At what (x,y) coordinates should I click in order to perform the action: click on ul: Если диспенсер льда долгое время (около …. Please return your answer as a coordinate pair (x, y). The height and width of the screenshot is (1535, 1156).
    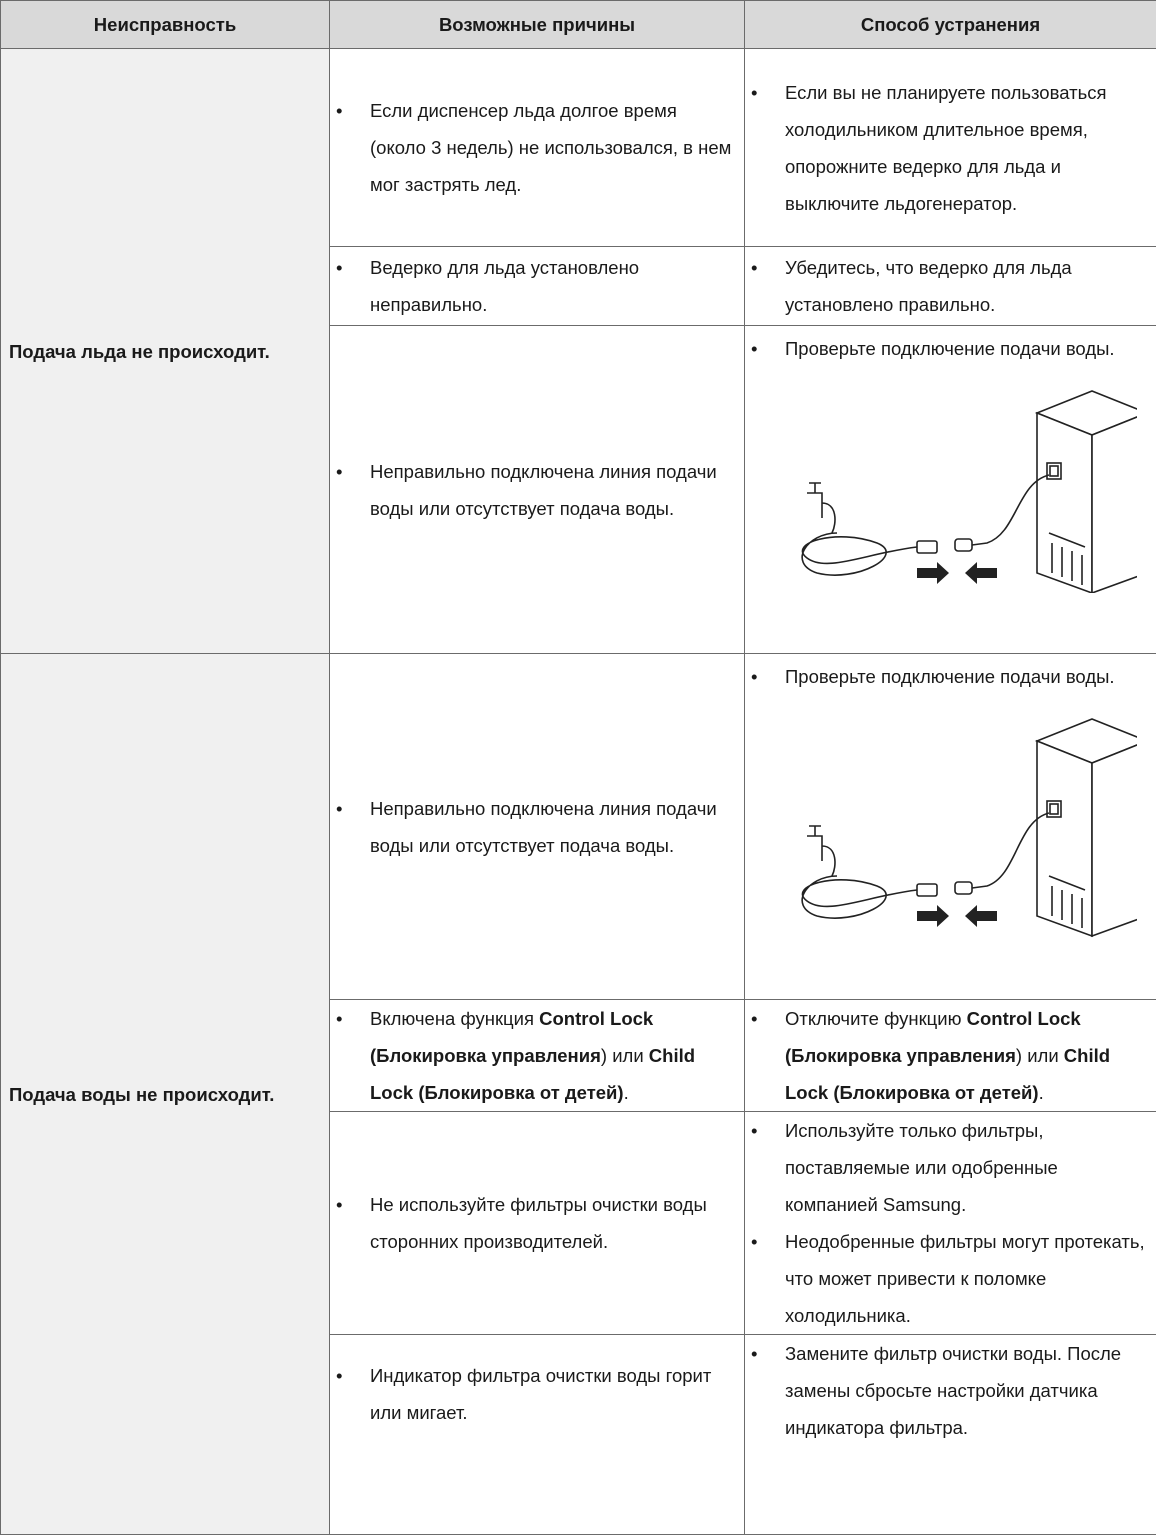
    Looking at the image, I should click on (533, 147).